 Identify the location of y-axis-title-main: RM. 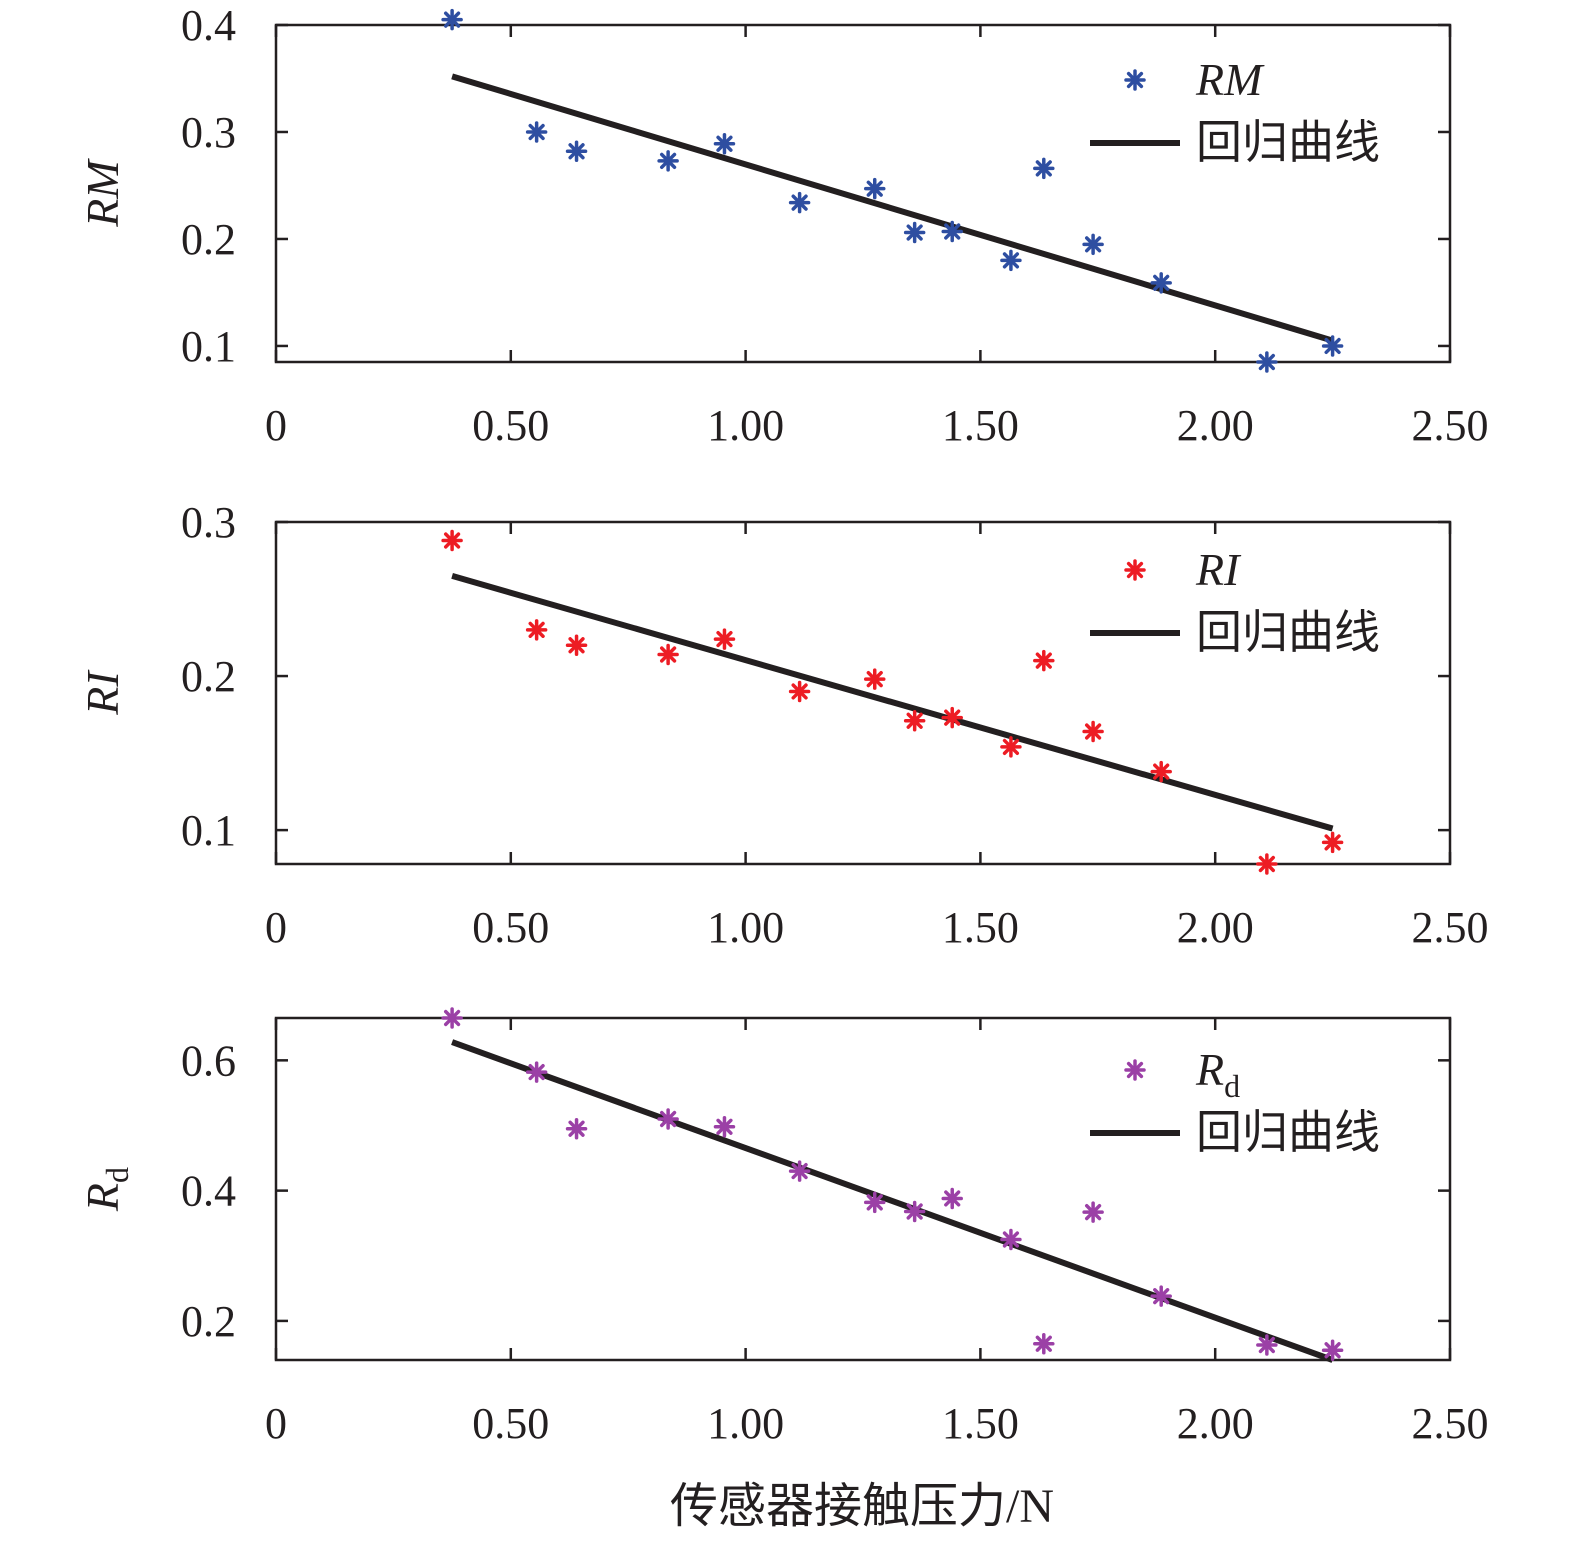
(102, 193).